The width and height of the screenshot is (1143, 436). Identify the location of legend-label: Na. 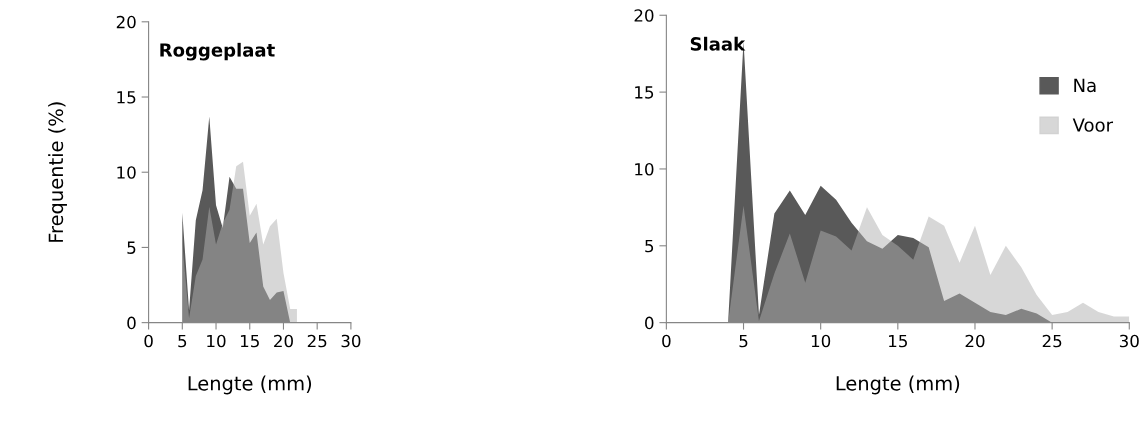
(1085, 85).